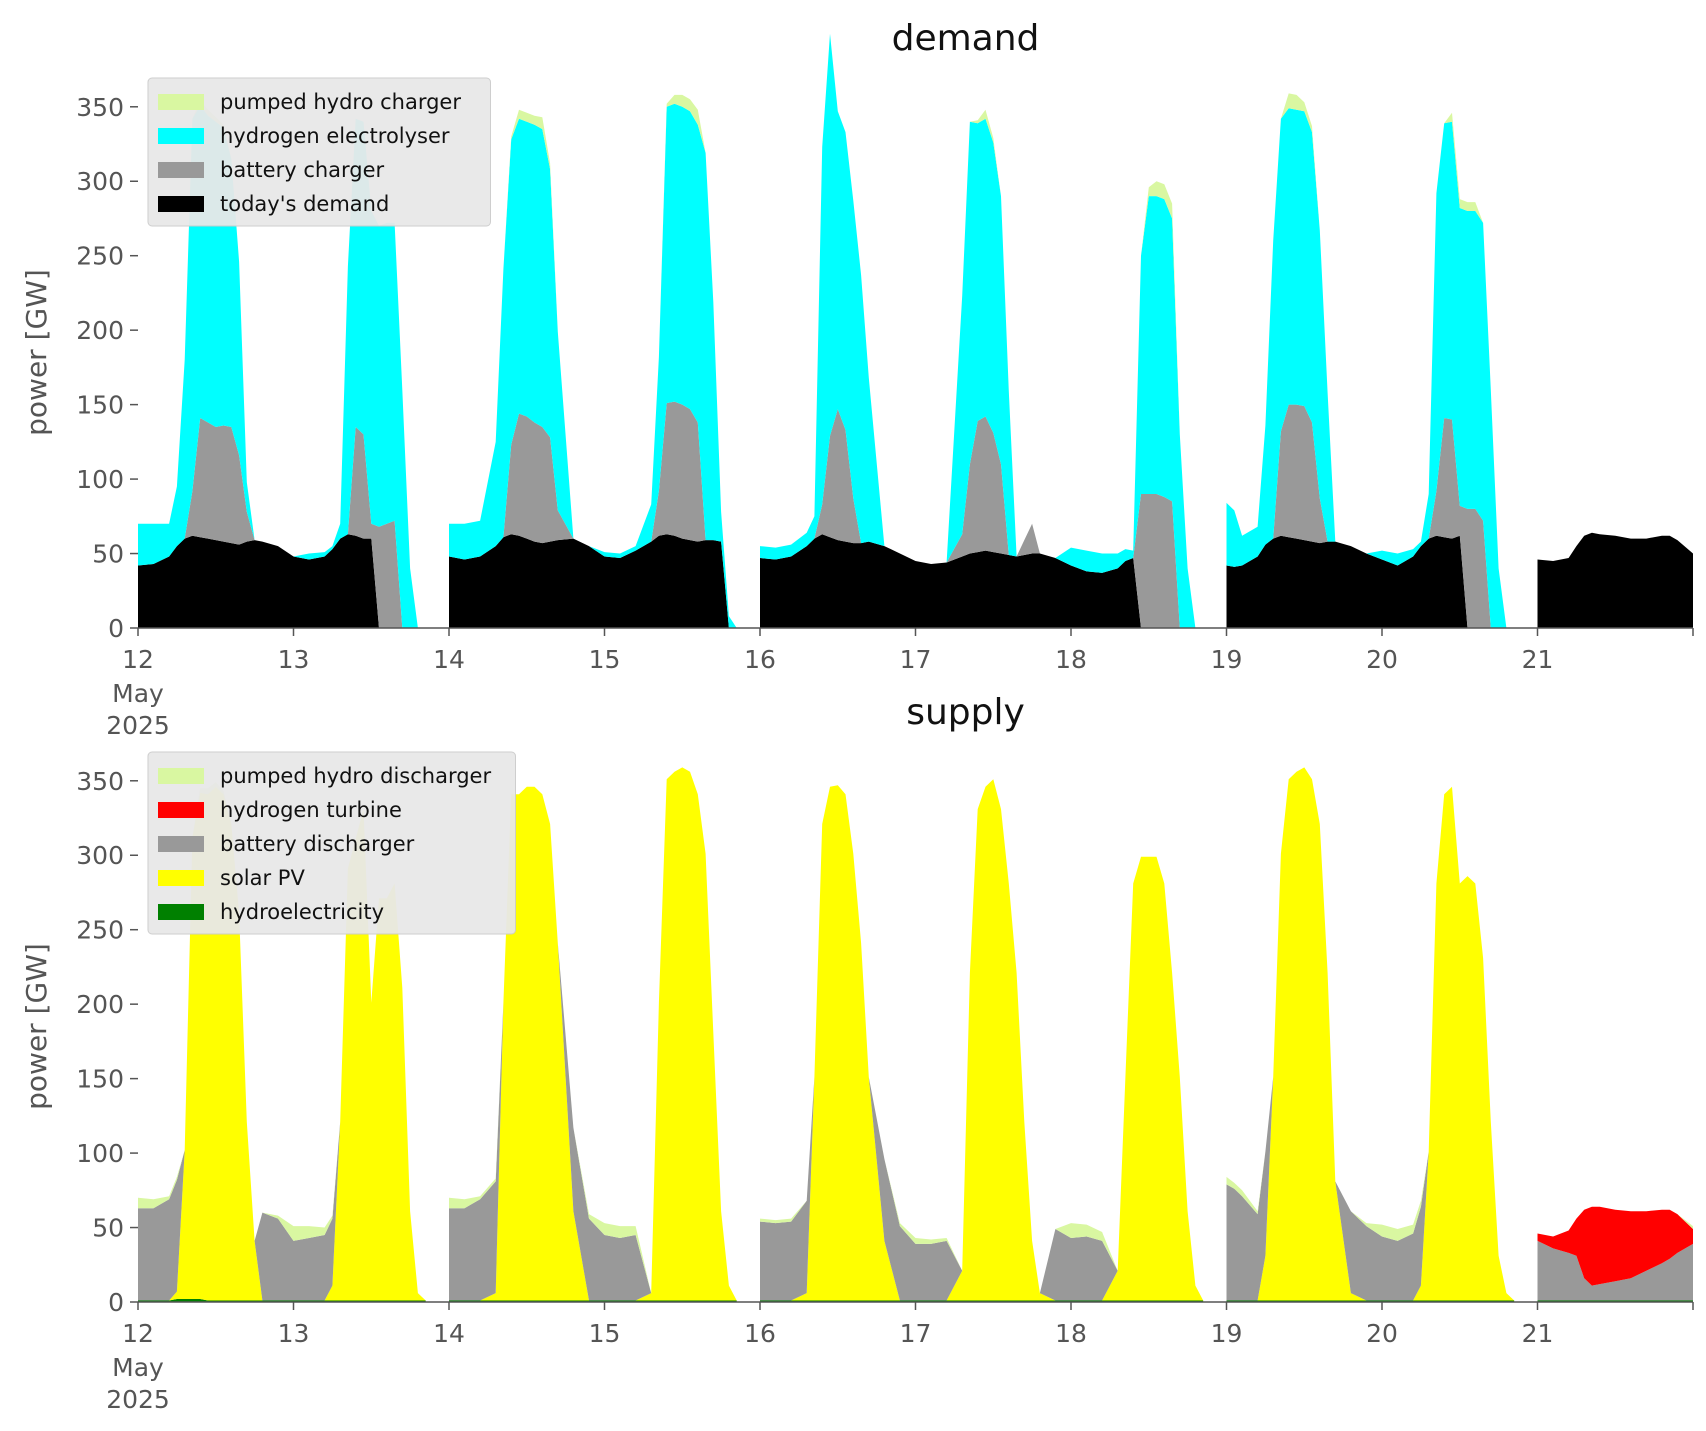 Image resolution: width=1706 pixels, height=1431 pixels. I want to click on chart-title: supply, so click(965, 712).